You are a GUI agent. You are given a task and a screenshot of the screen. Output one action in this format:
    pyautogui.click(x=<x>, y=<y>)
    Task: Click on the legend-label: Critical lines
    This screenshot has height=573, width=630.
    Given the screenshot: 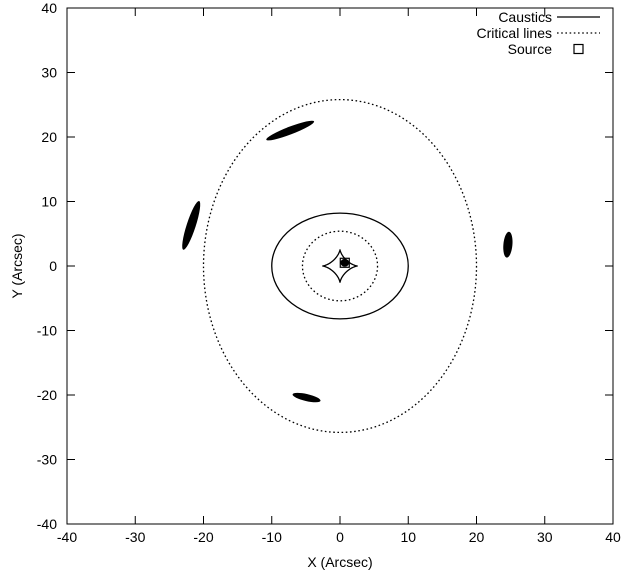 What is the action you would take?
    pyautogui.click(x=514, y=33)
    